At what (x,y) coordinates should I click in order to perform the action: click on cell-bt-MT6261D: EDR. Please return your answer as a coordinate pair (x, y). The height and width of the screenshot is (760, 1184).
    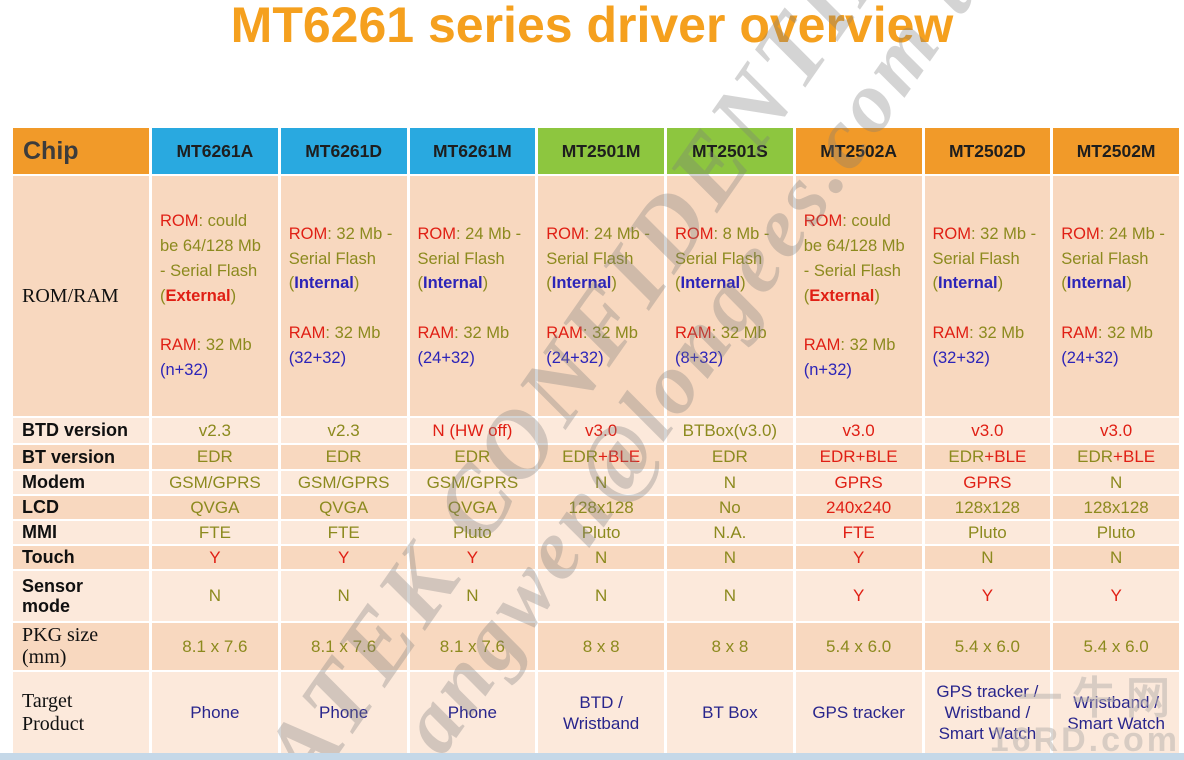
    Looking at the image, I should click on (343, 457).